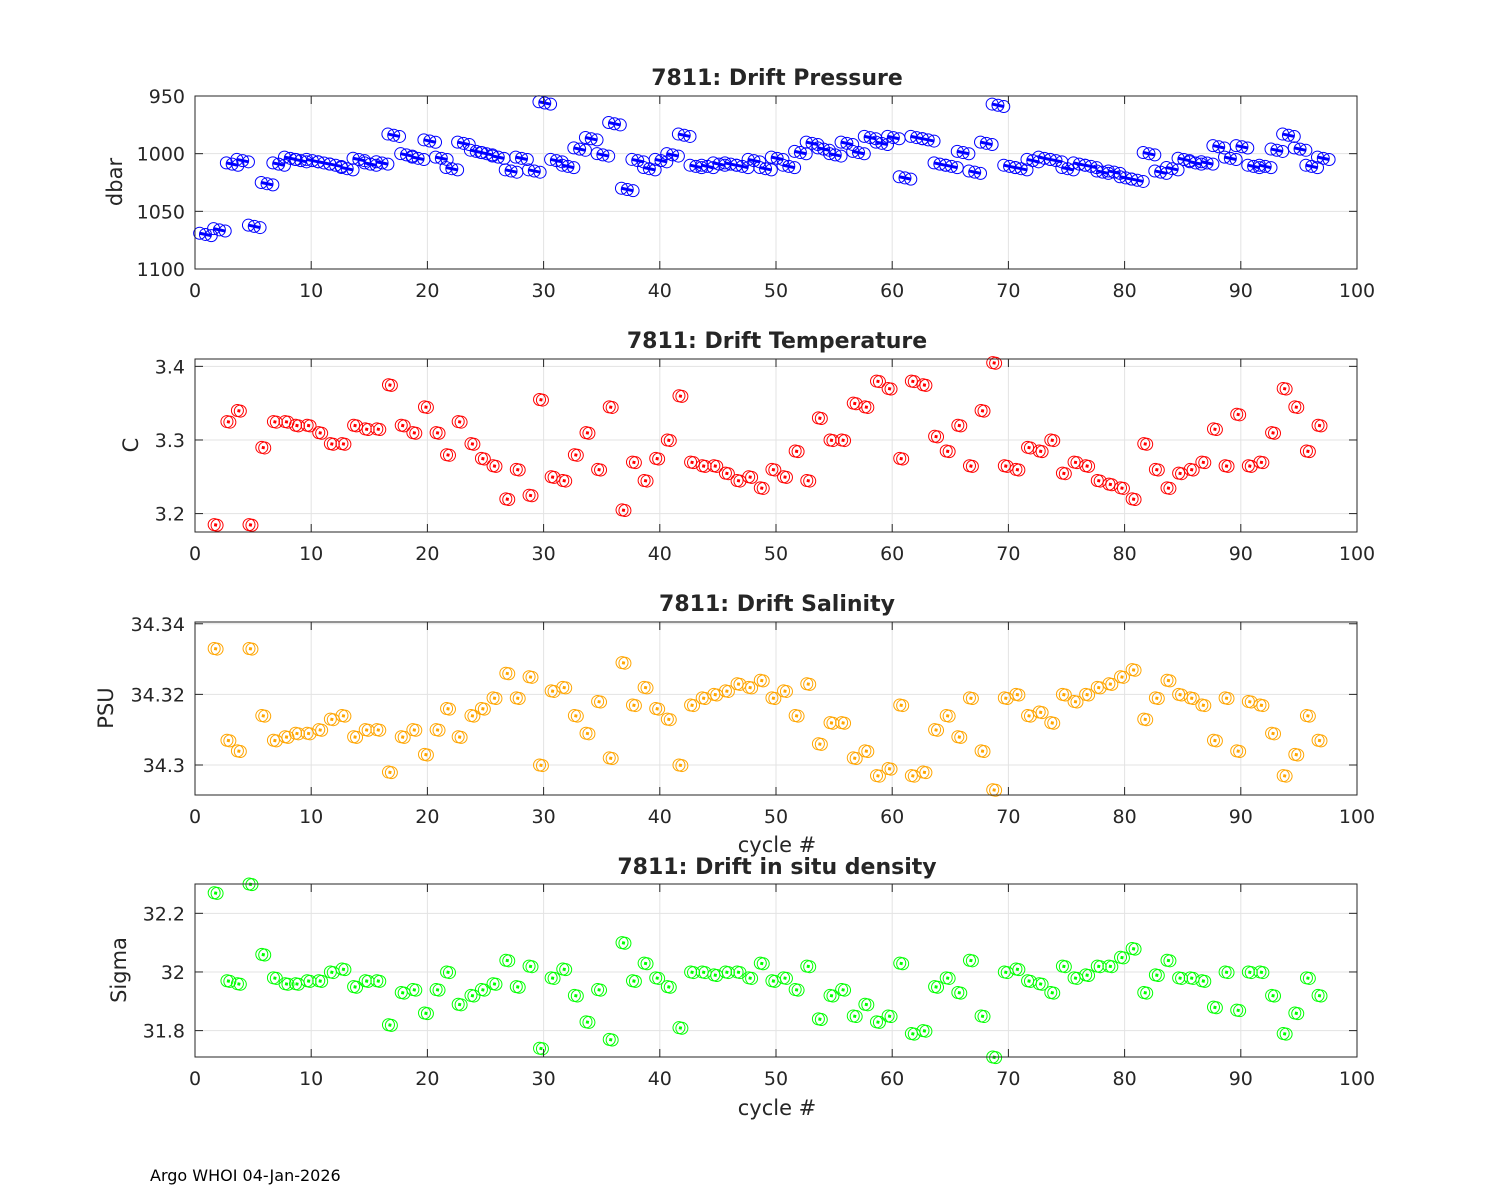  I want to click on pressure-ytick-label: 950, so click(167, 97).